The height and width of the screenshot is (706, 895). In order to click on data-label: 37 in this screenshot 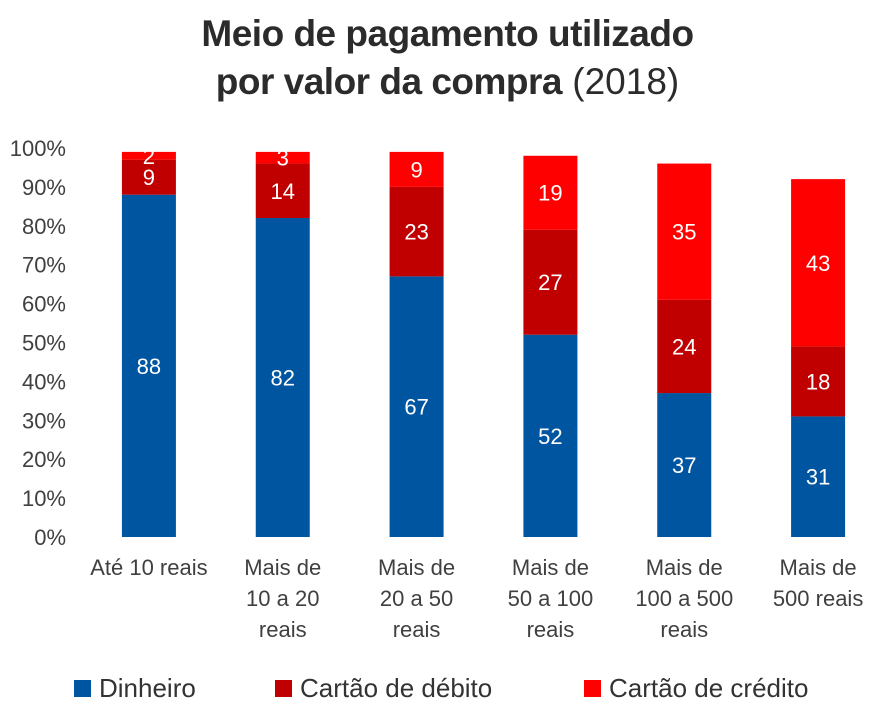, I will do `click(684, 465)`.